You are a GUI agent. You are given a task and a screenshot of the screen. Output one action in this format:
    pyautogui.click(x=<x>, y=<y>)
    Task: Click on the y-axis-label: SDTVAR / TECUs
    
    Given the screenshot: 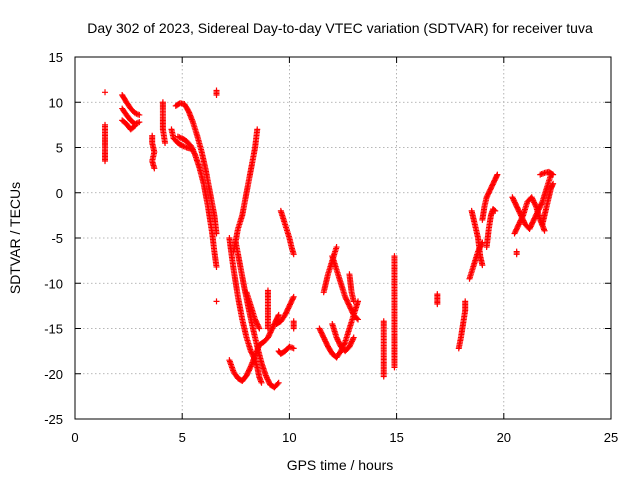 What is the action you would take?
    pyautogui.click(x=15, y=238)
    